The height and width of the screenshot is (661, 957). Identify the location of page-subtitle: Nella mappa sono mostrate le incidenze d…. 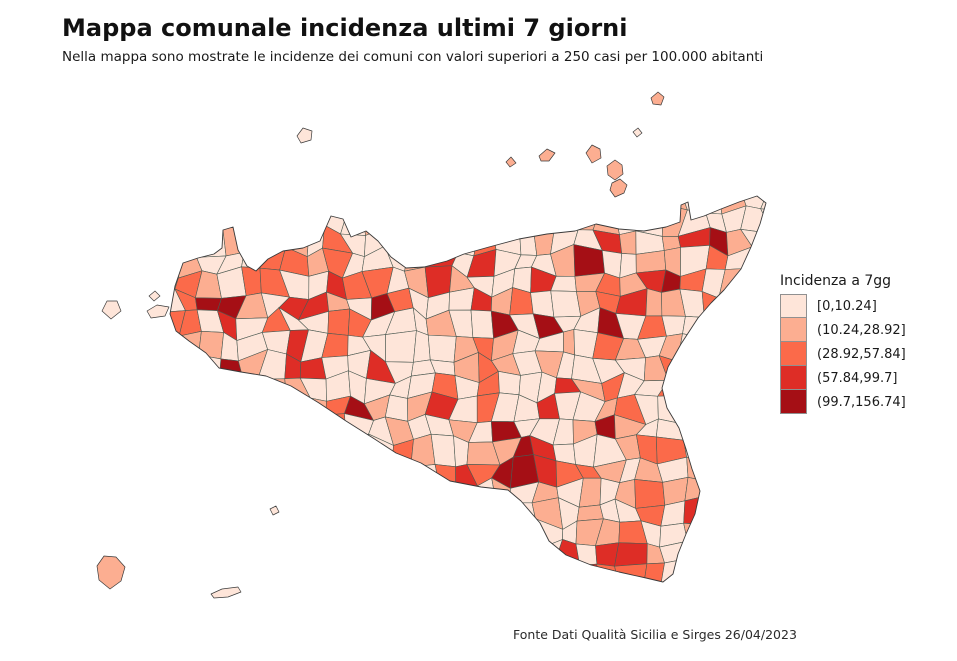
(413, 57).